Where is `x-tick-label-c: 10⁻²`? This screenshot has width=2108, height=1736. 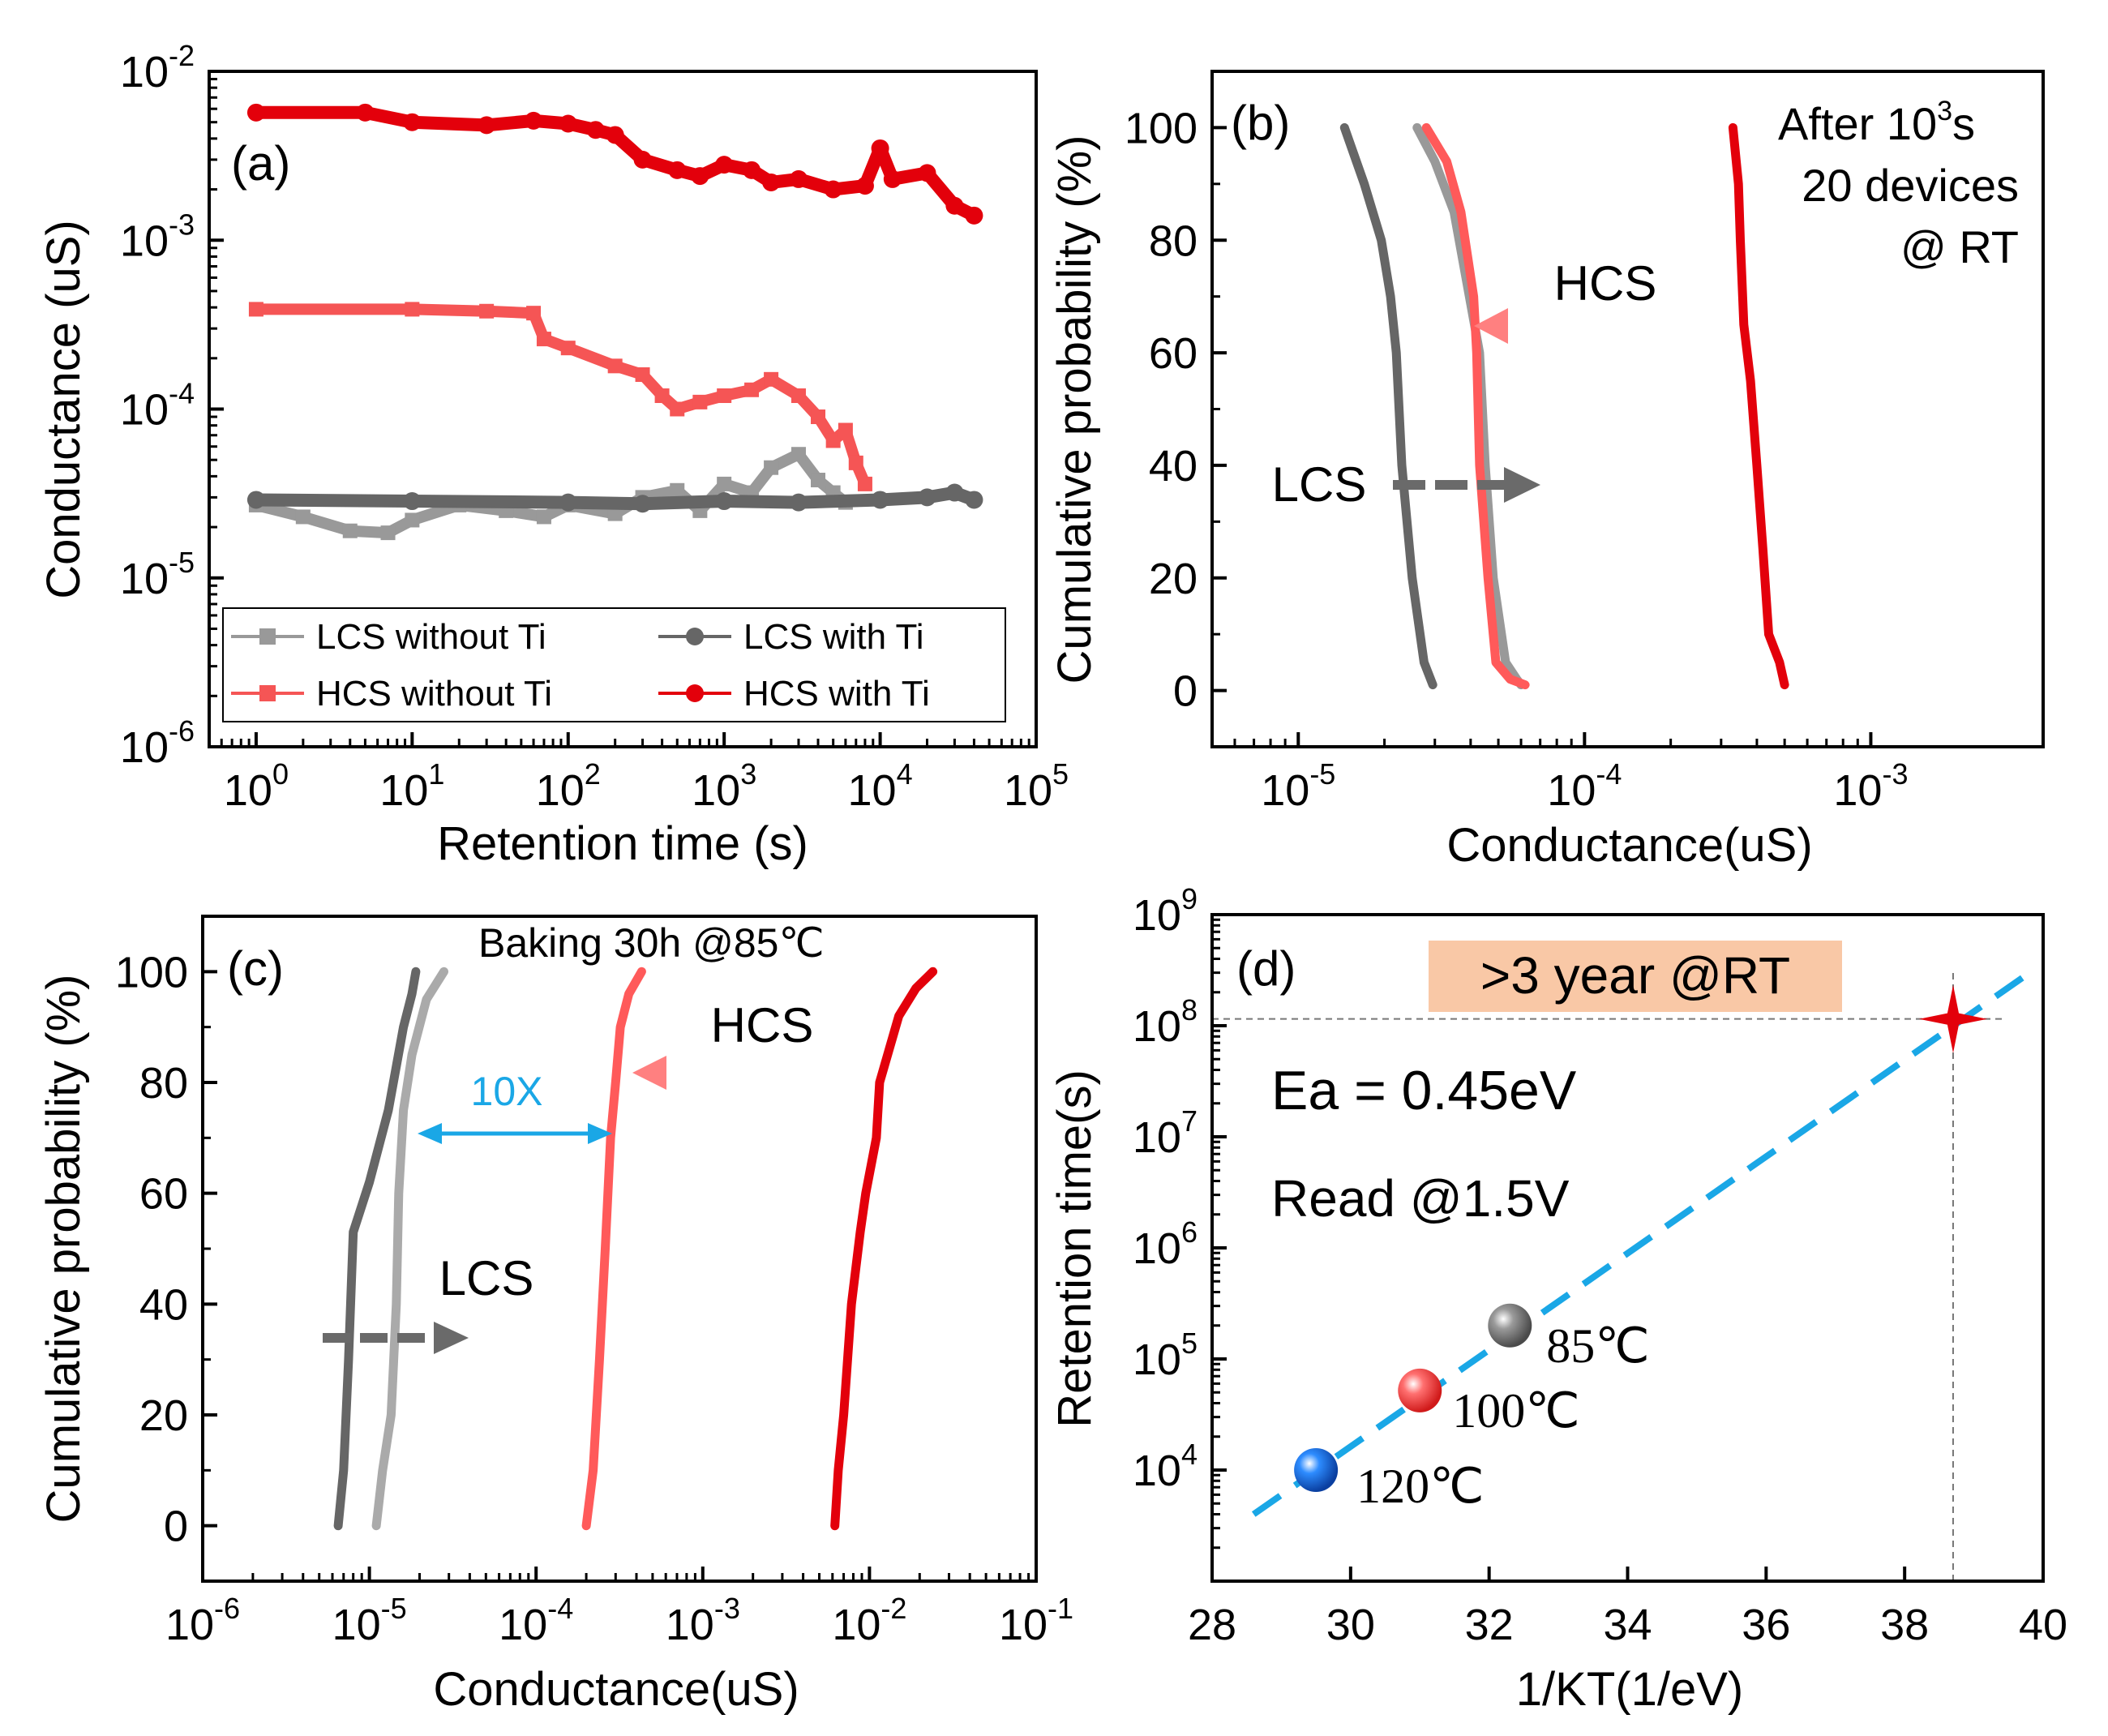
x-tick-label-c: 10⁻² is located at coordinates (869, 1620).